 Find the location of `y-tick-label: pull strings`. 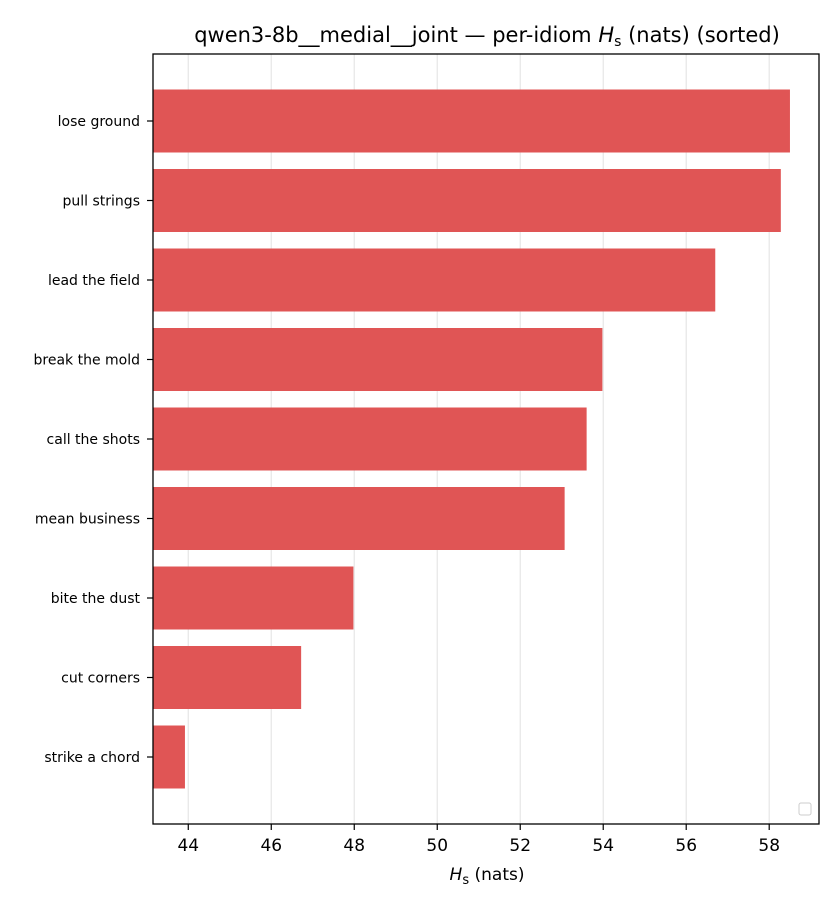

y-tick-label: pull strings is located at coordinates (101, 202).